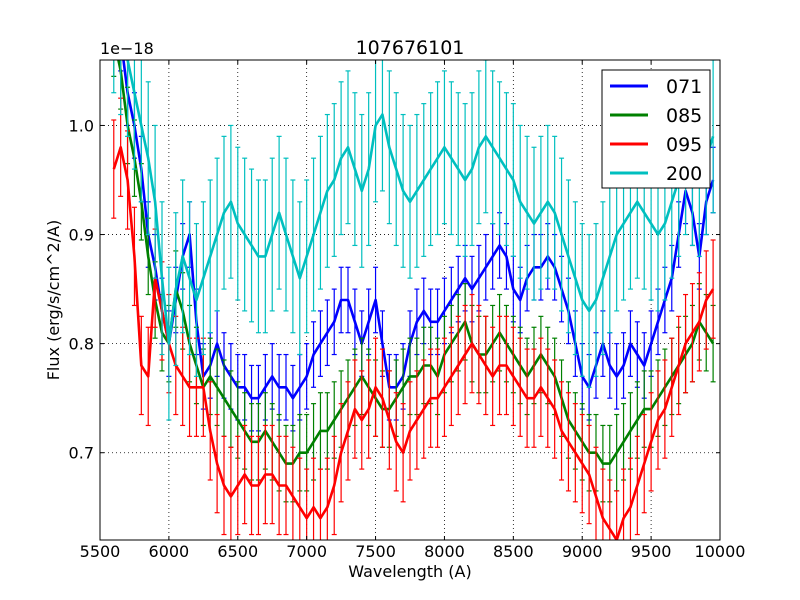  I want to click on x-tick-label: 6500, so click(237, 551).